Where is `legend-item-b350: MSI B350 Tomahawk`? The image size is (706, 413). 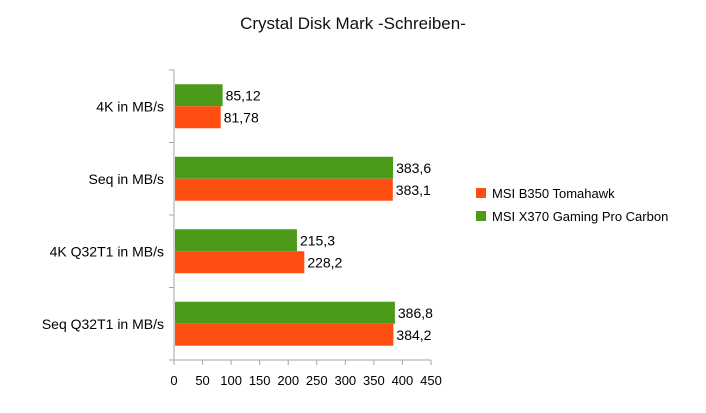 legend-item-b350: MSI B350 Tomahawk is located at coordinates (572, 193).